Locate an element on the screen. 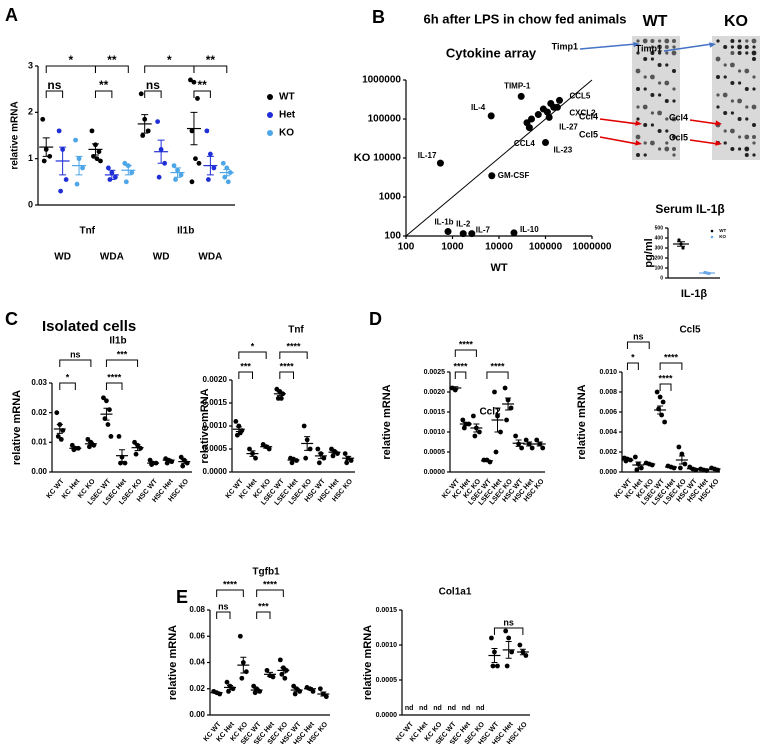  point-label: IL-2 is located at coordinates (463, 224).